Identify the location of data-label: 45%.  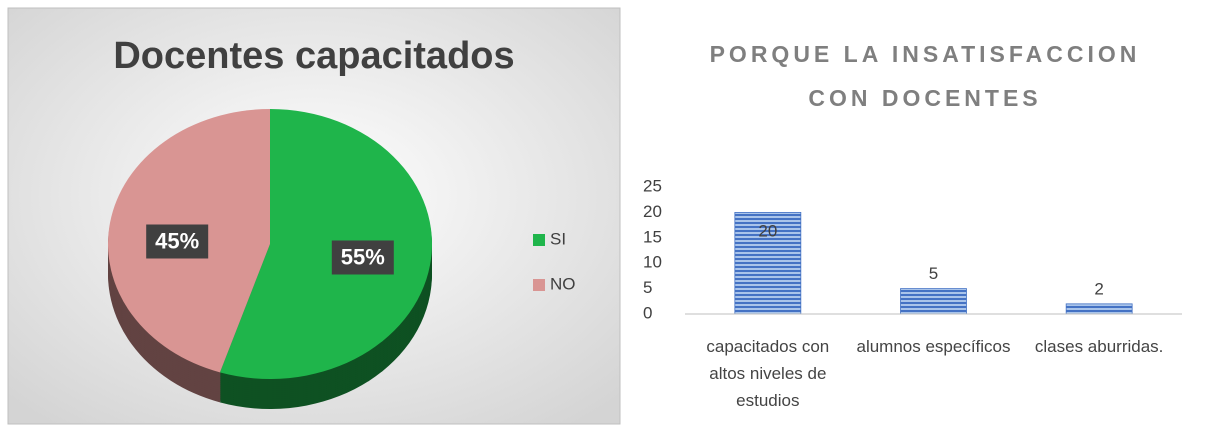
(177, 240).